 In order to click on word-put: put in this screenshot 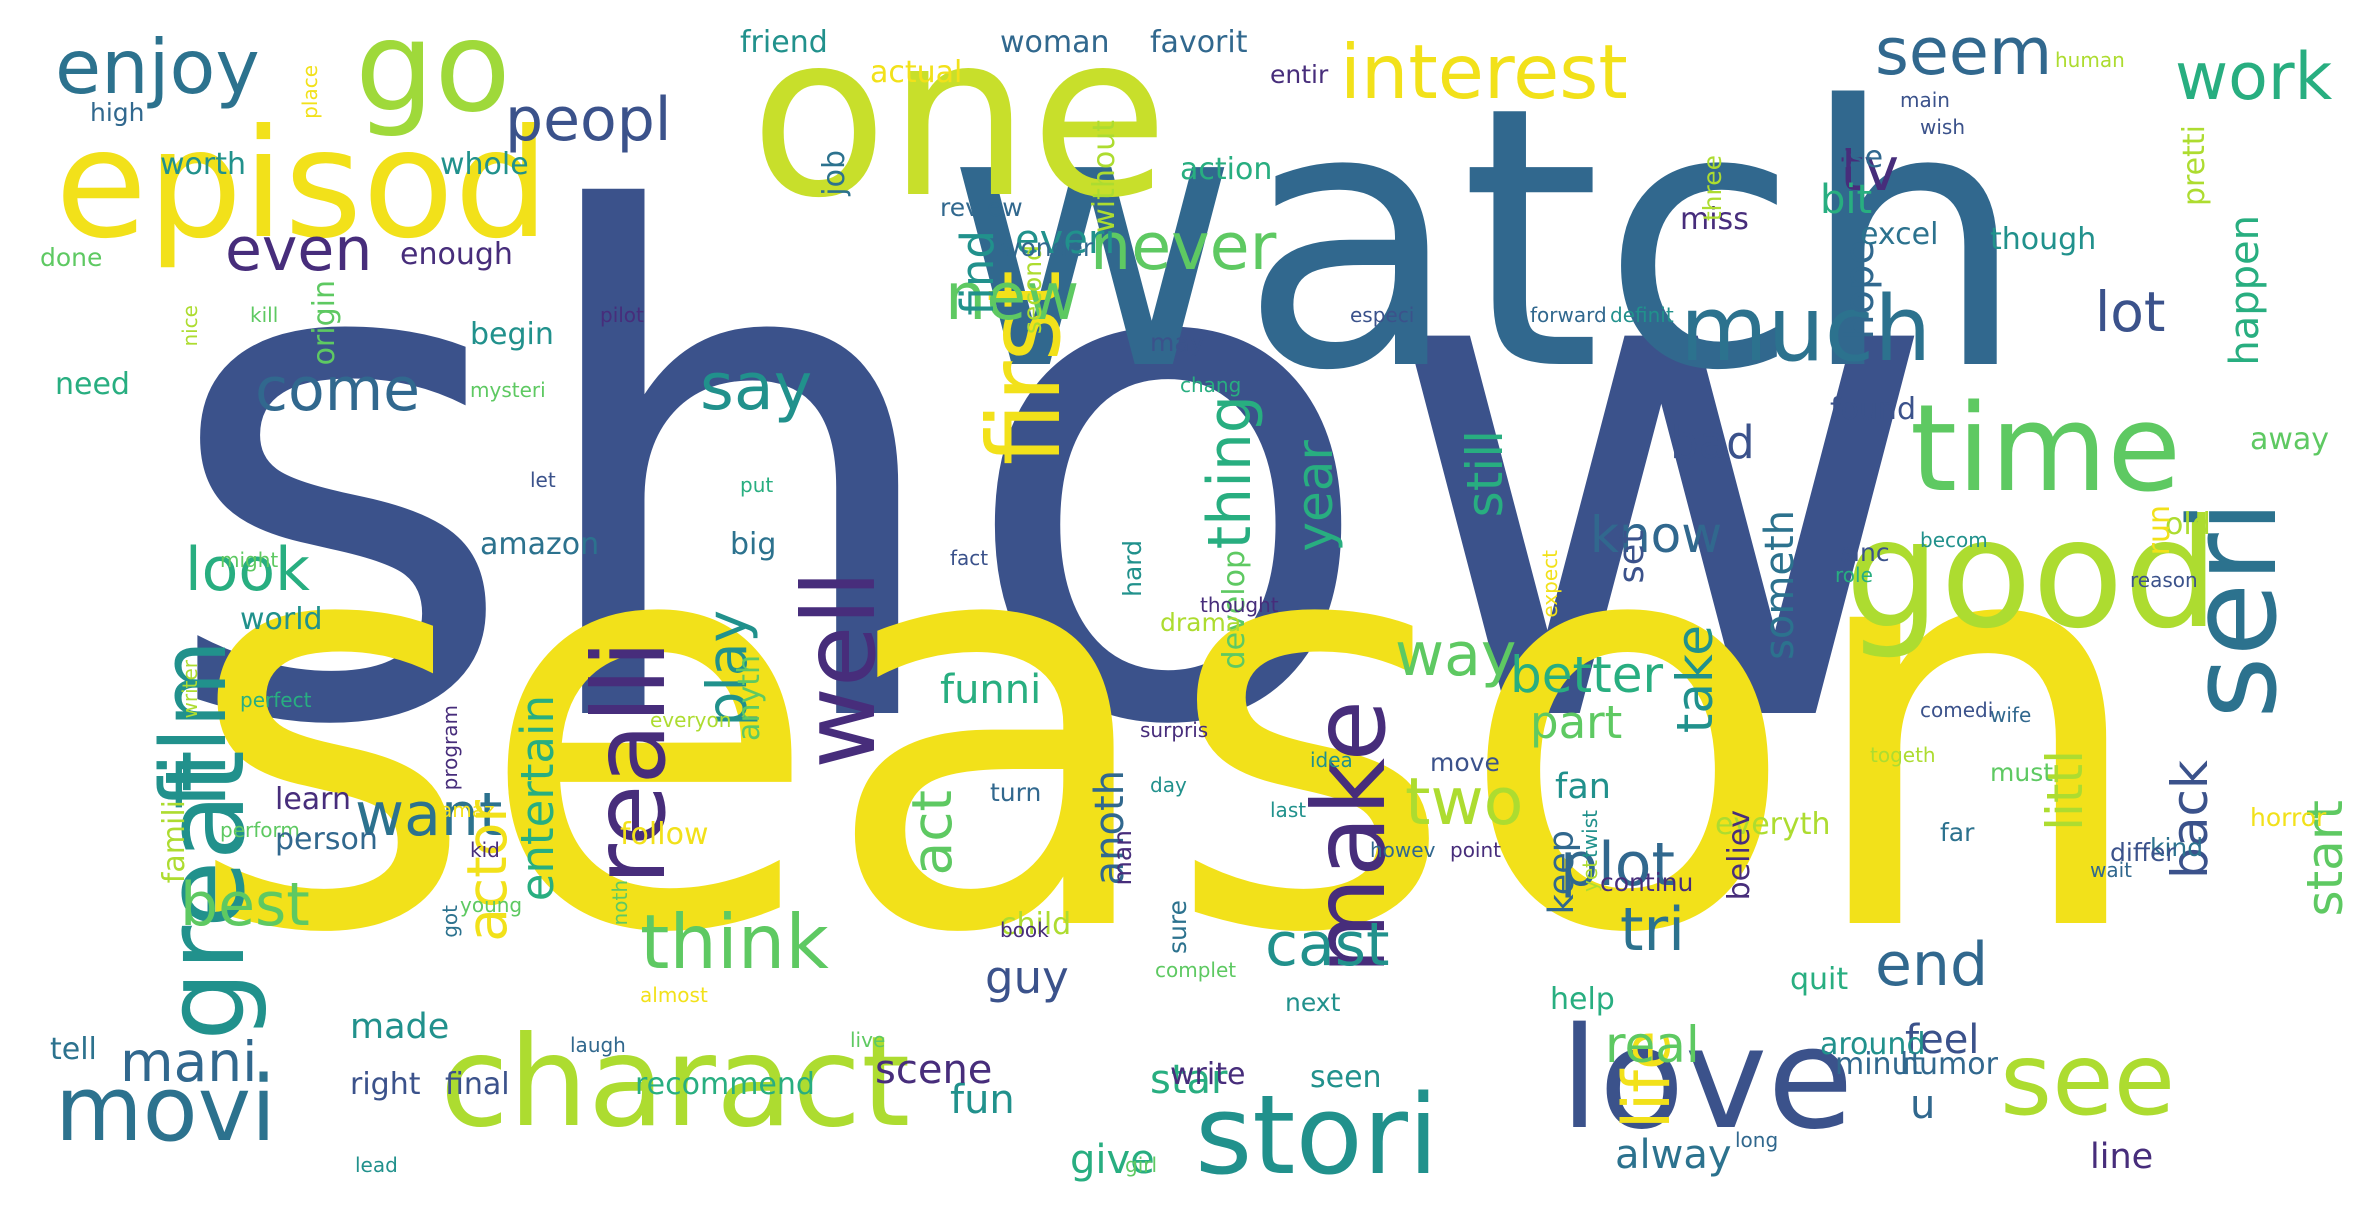, I will do `click(757, 485)`.